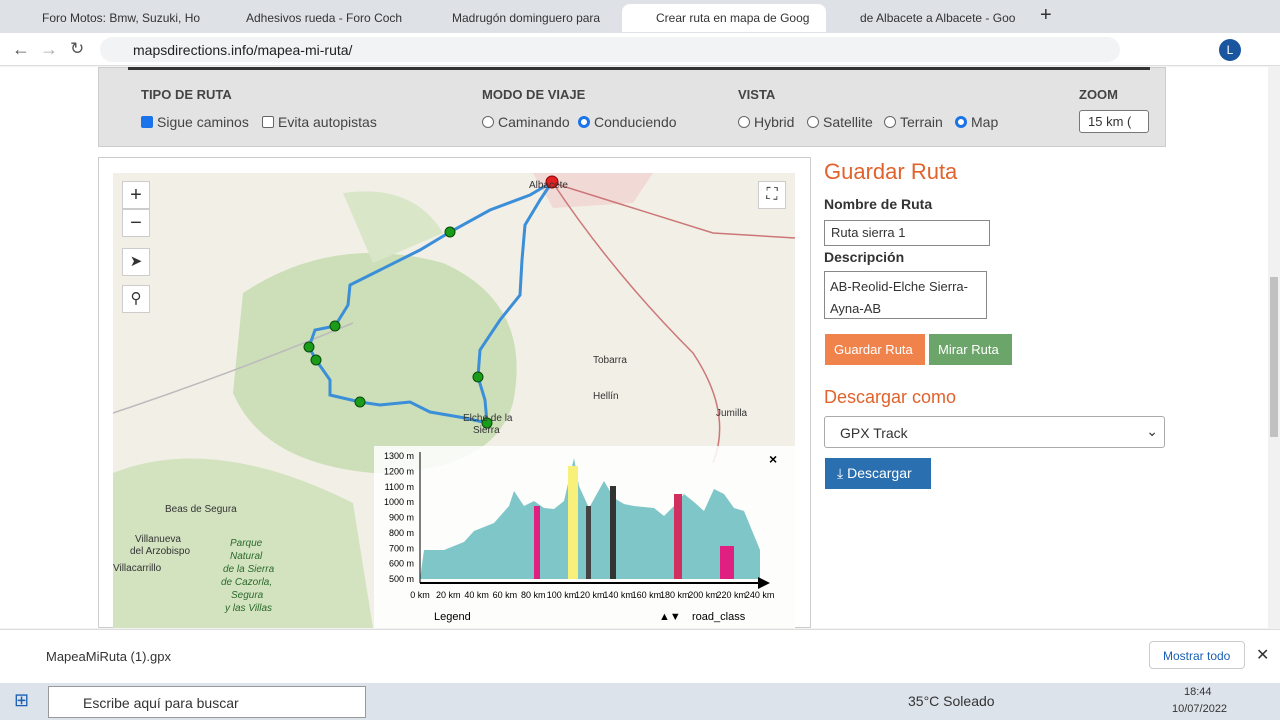 The height and width of the screenshot is (720, 1280). Describe the element at coordinates (552, 182) in the screenshot. I see `start-marker` at that location.